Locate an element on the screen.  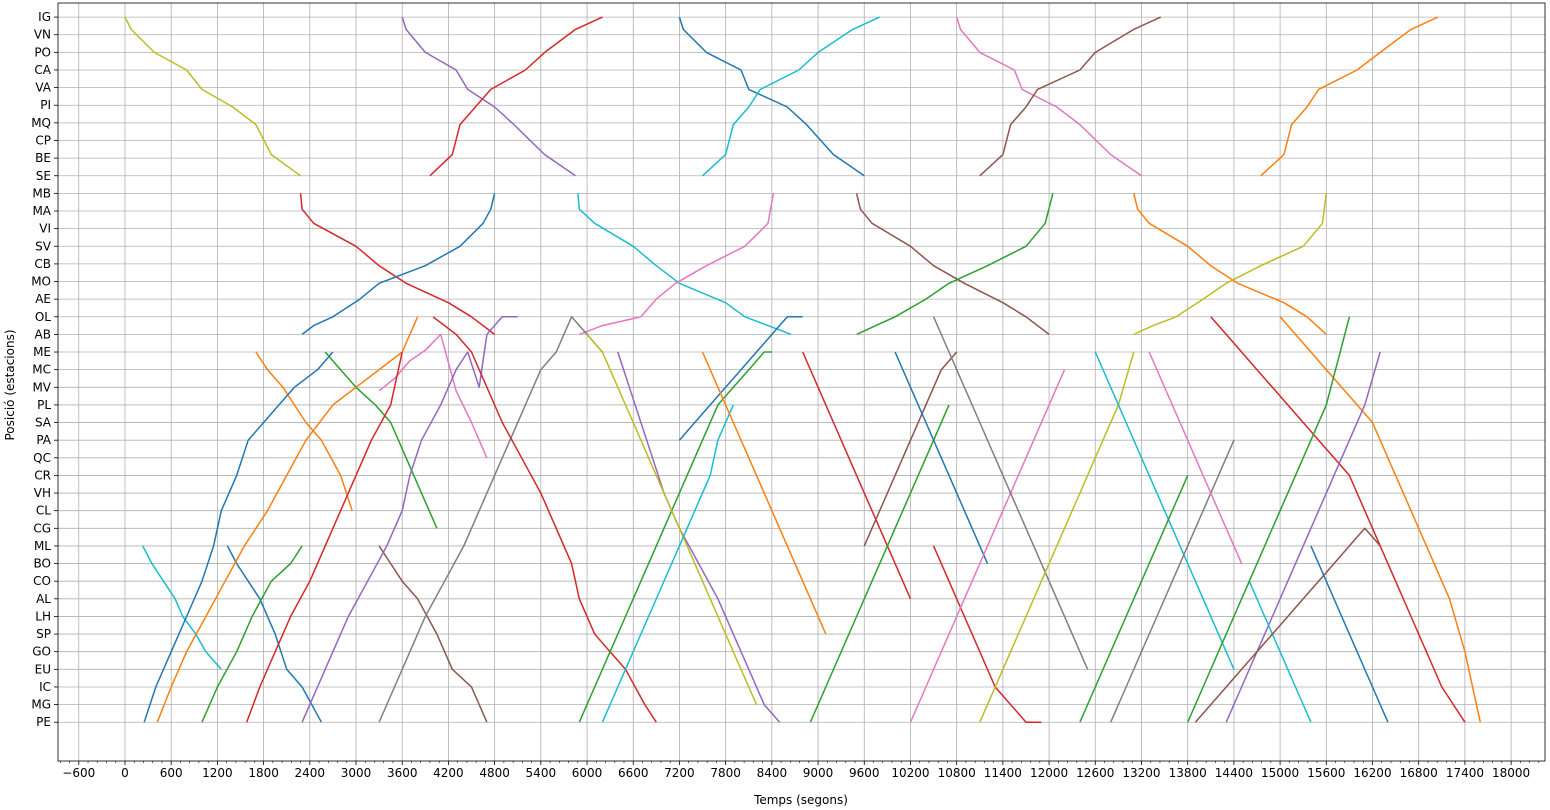
x-axis-label: Temps (segons) is located at coordinates (800, 800).